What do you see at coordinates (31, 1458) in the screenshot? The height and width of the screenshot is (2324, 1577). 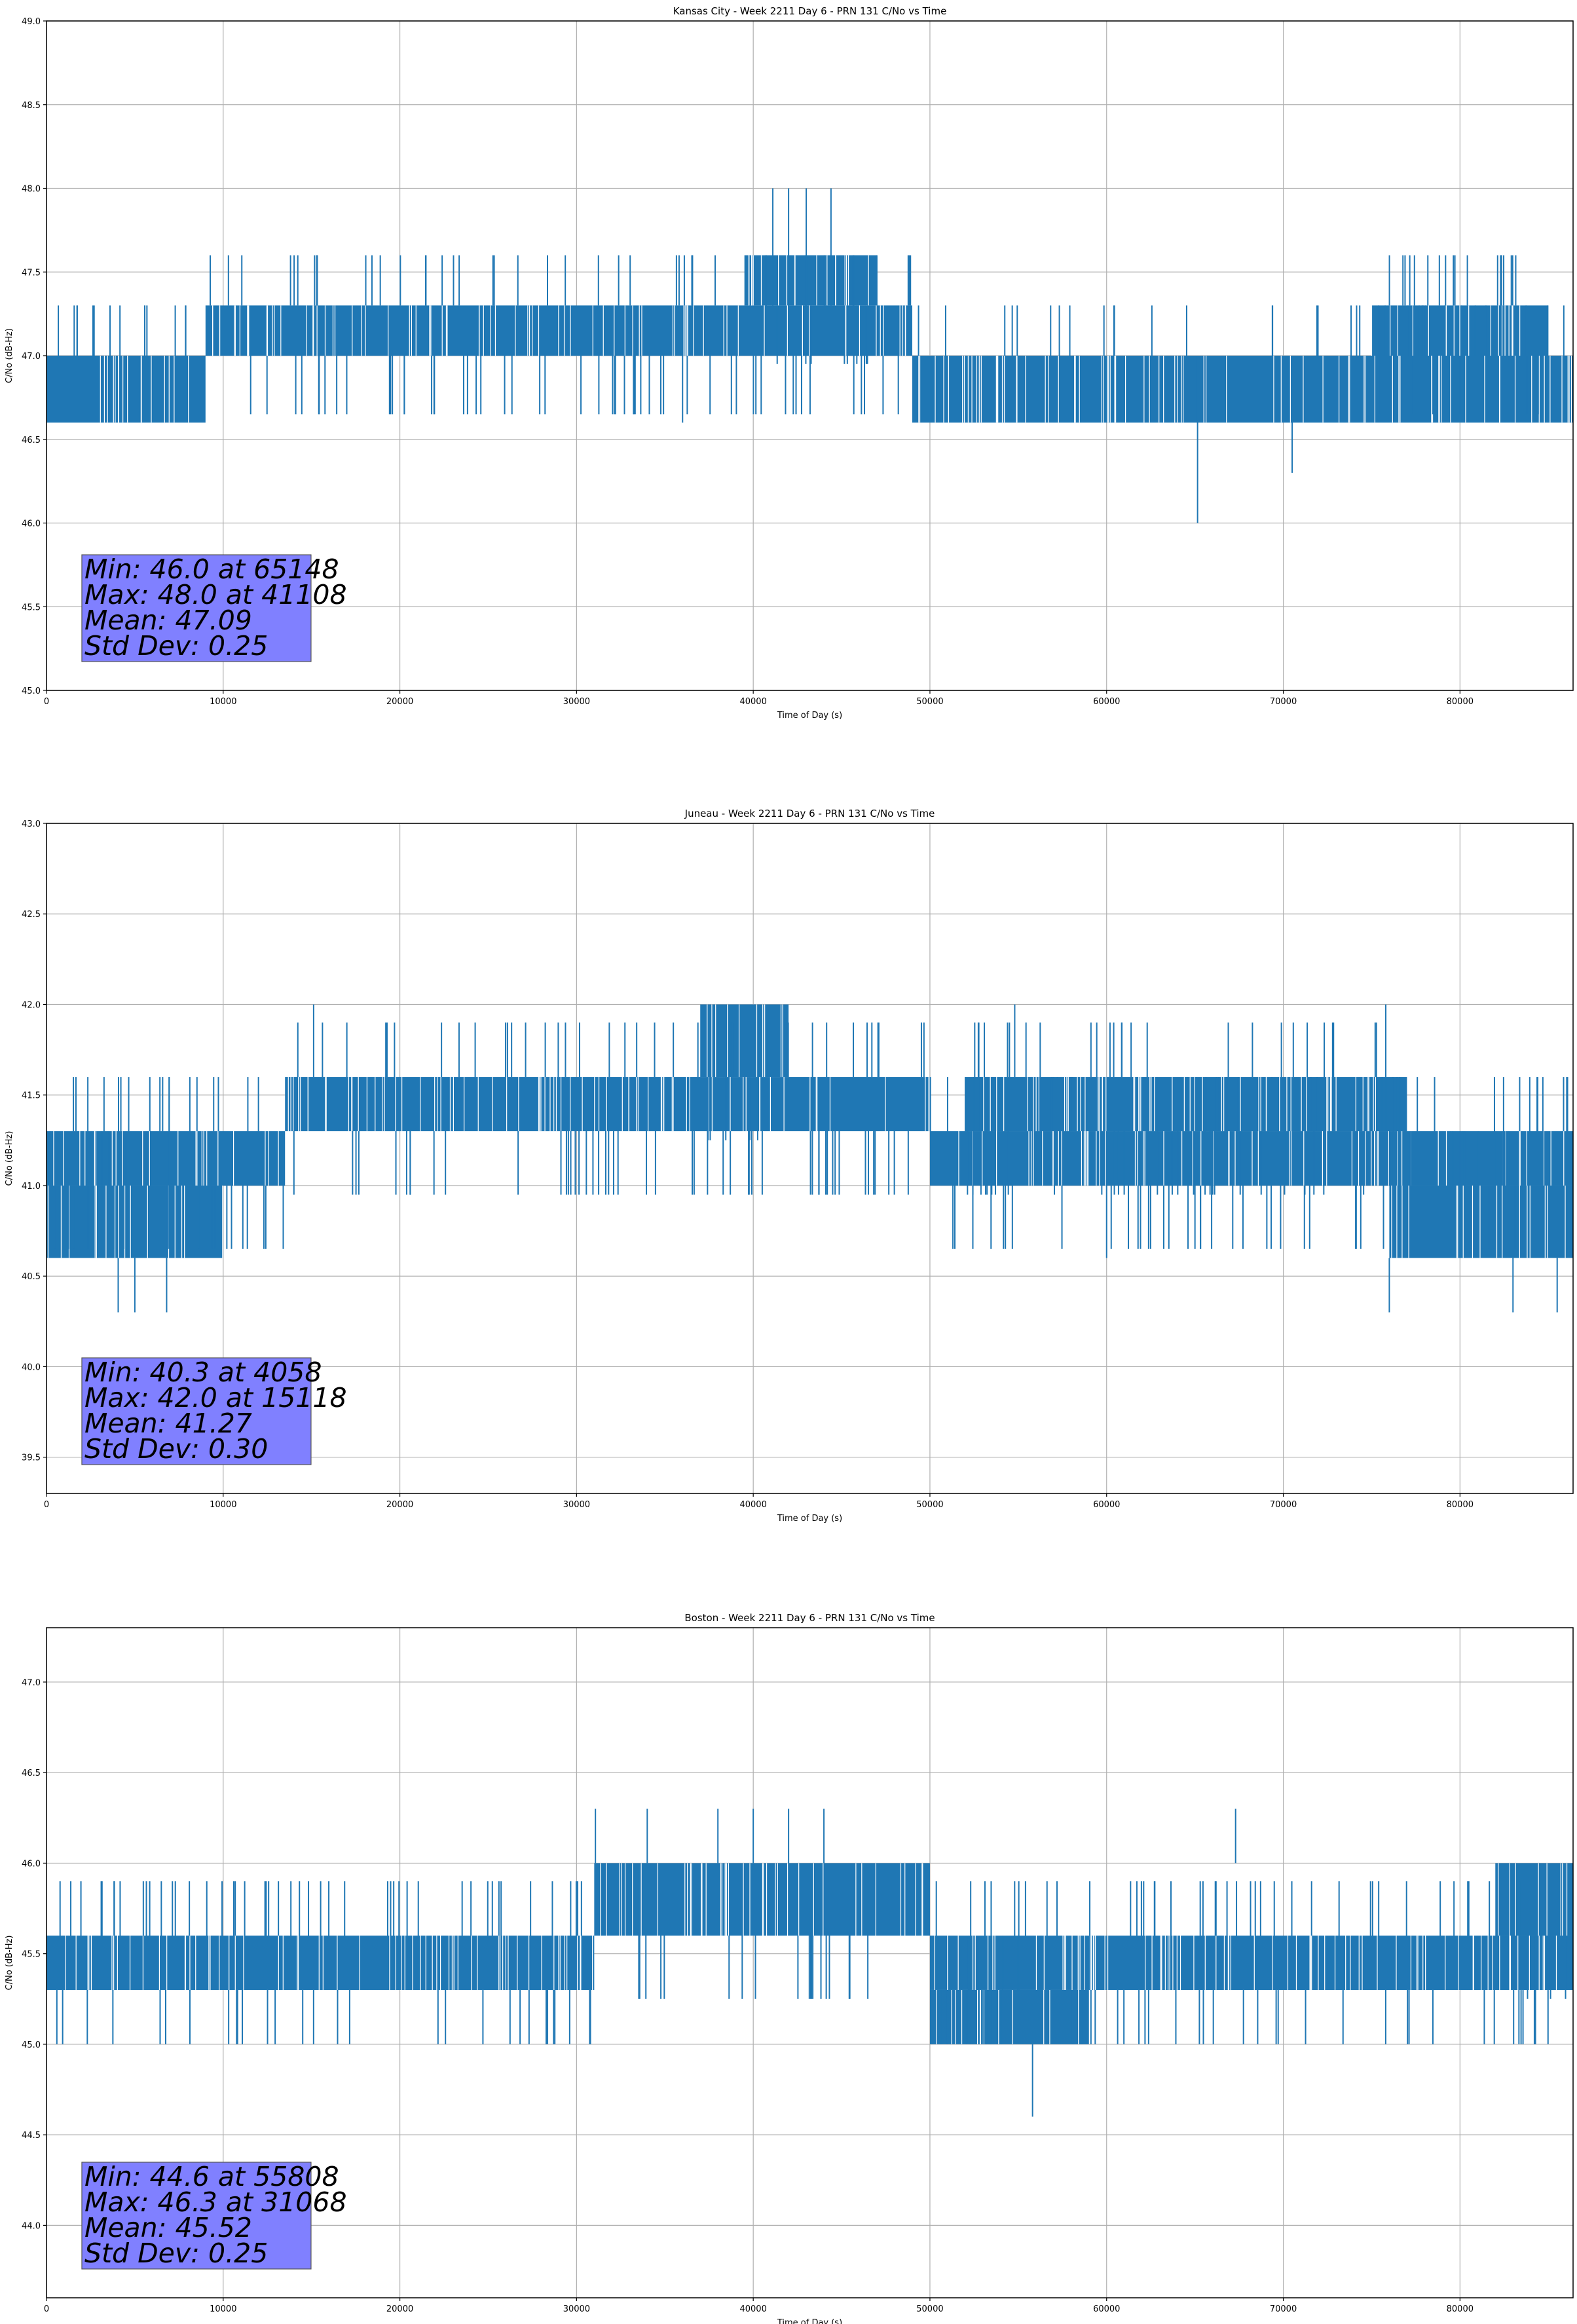 I see `y-tick-label: 39.5` at bounding box center [31, 1458].